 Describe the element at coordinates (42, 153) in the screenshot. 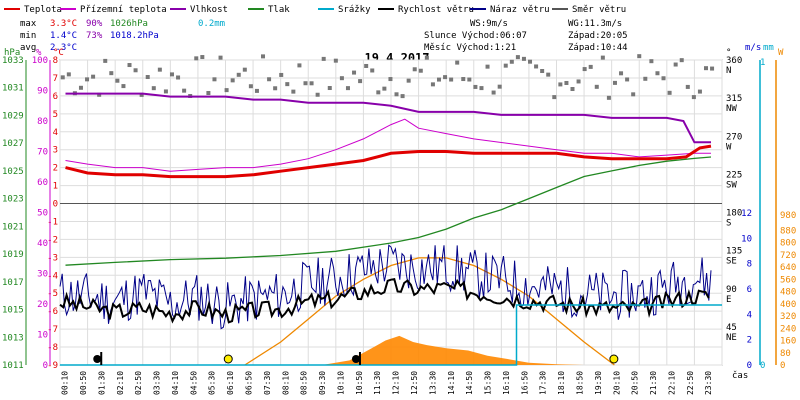

I see `axis-pct-tick: 70` at that location.